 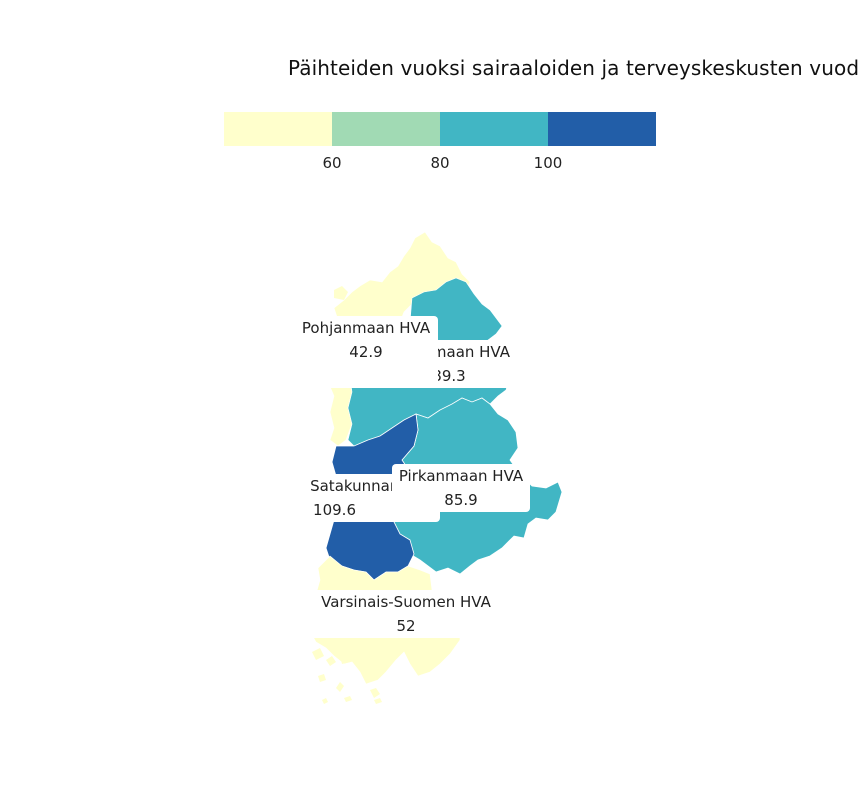 What do you see at coordinates (548, 163) in the screenshot?
I see `legend-tick: 100` at bounding box center [548, 163].